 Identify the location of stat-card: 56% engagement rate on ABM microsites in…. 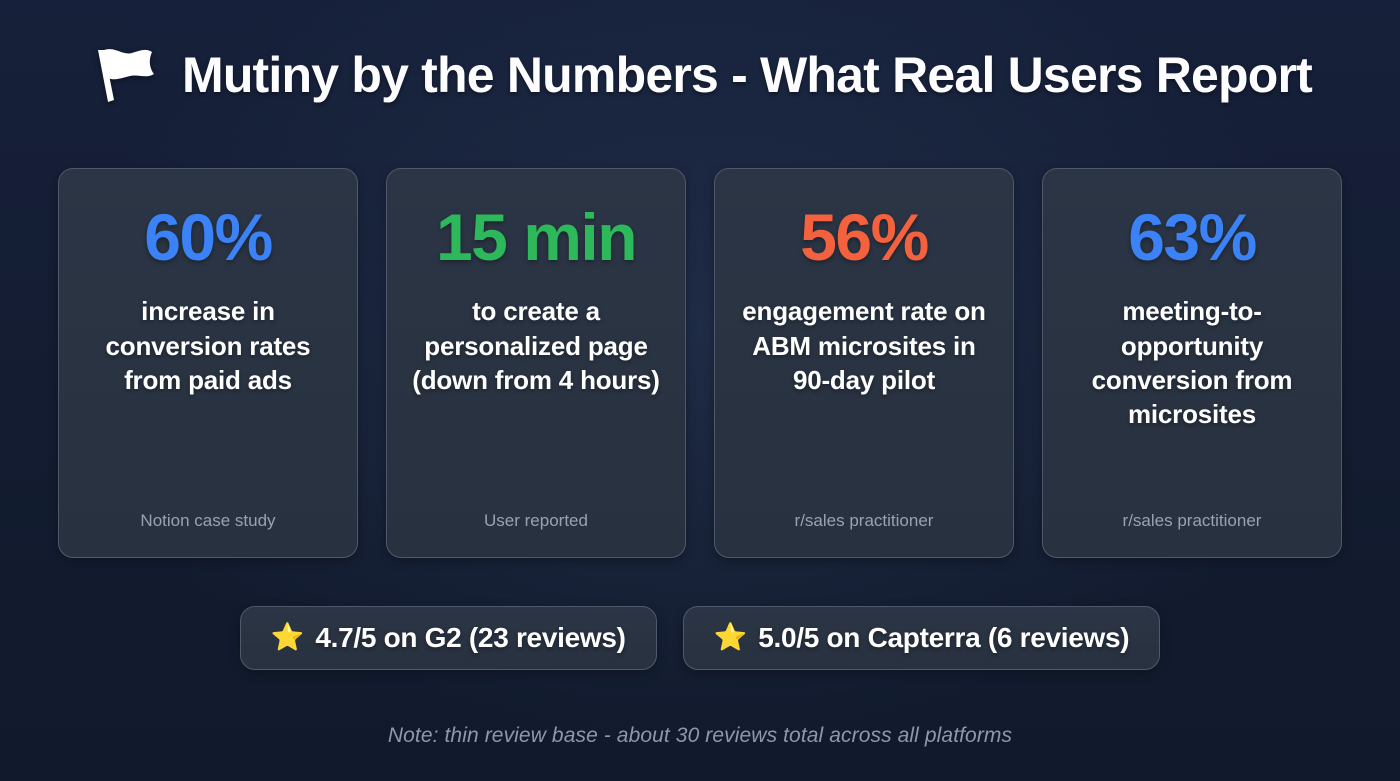
(864, 363).